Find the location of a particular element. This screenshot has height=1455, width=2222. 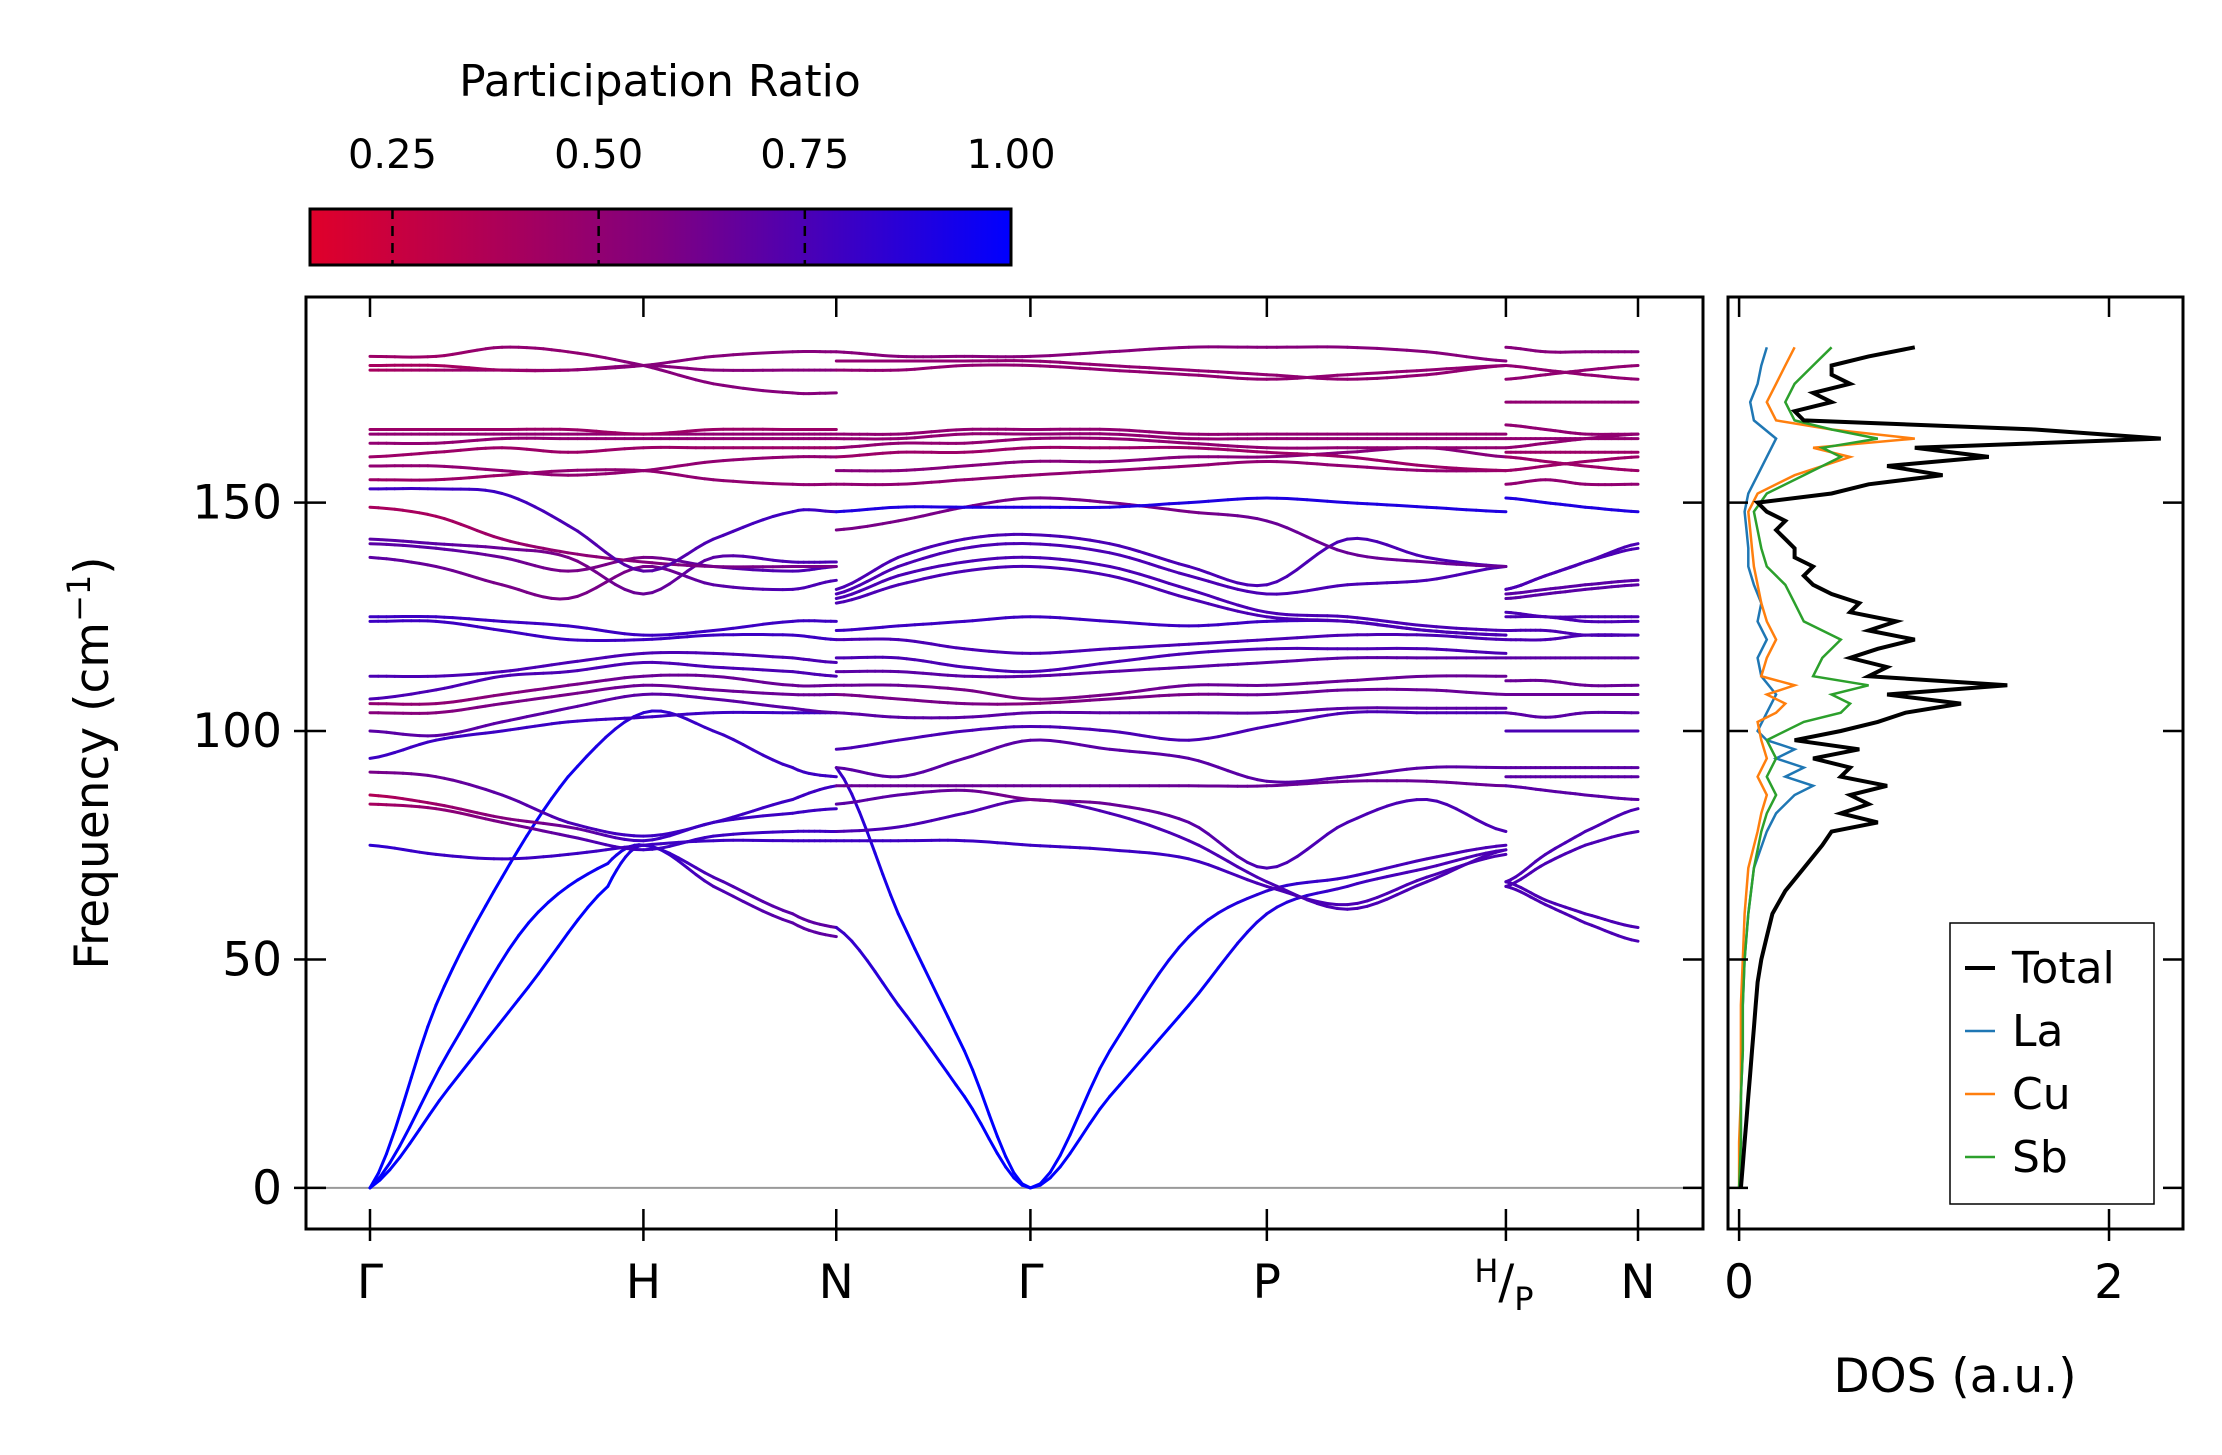

colorbar-tick-label: 0.25 is located at coordinates (392, 155).